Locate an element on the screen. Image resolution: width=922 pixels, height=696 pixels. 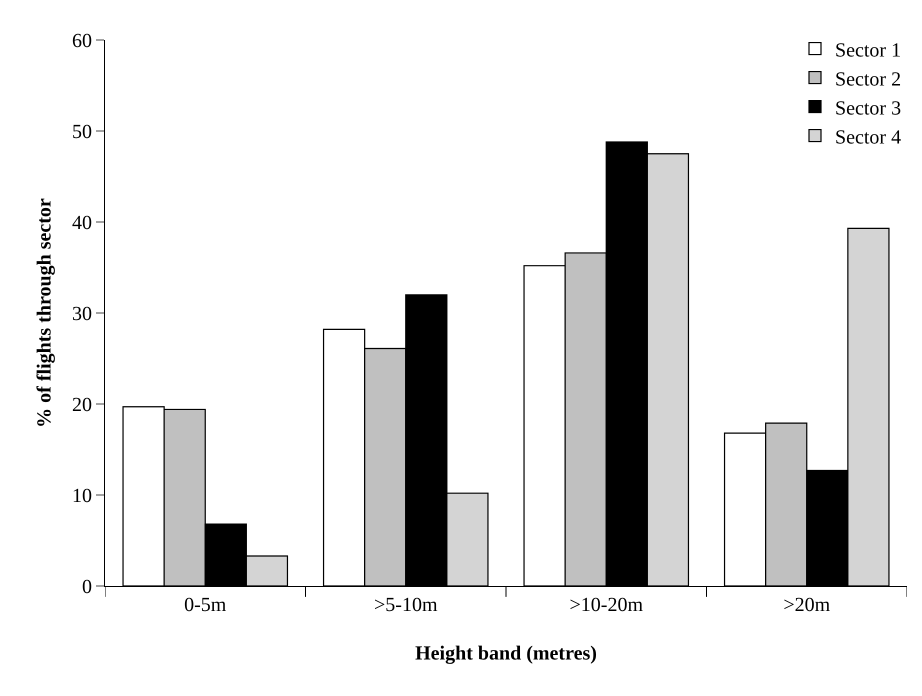
x-tick-label: 0-5m is located at coordinates (205, 605).